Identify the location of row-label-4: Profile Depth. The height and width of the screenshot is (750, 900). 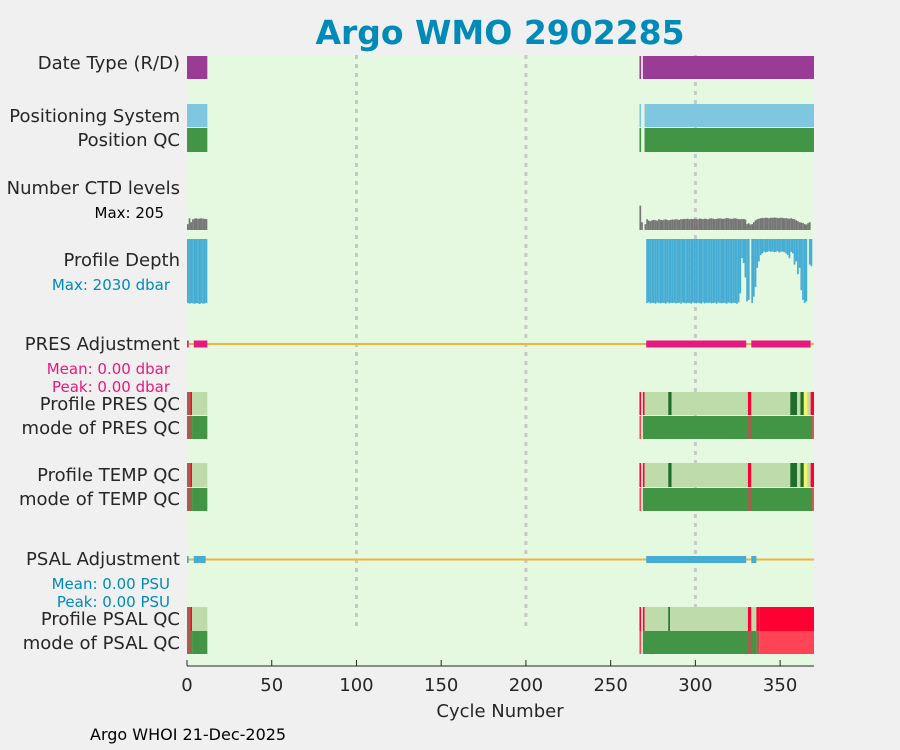
(121, 260).